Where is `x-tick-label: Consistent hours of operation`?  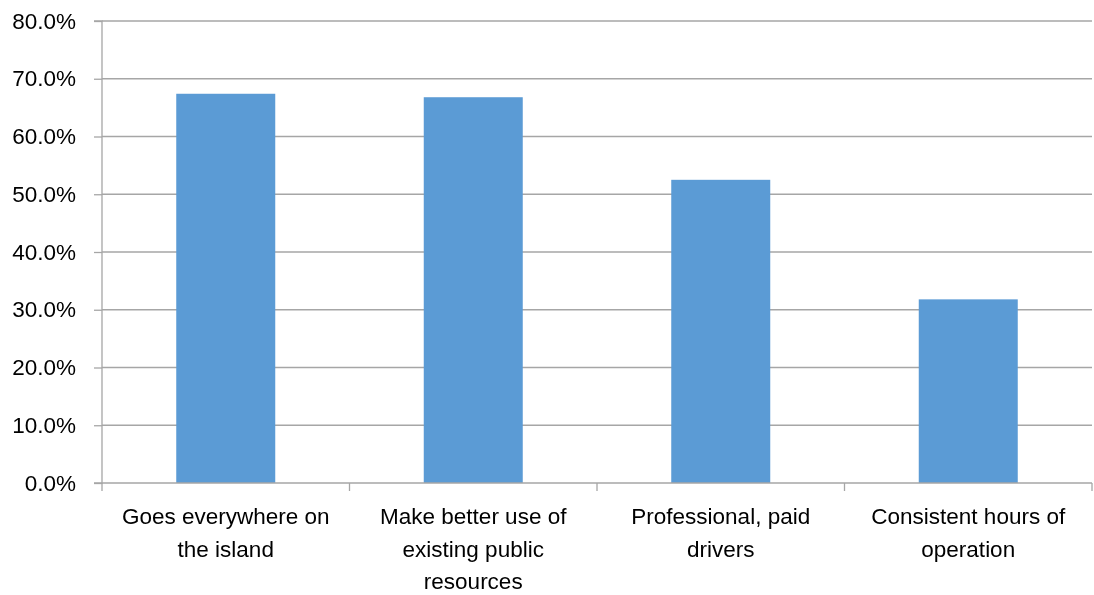 x-tick-label: Consistent hours of operation is located at coordinates (968, 533).